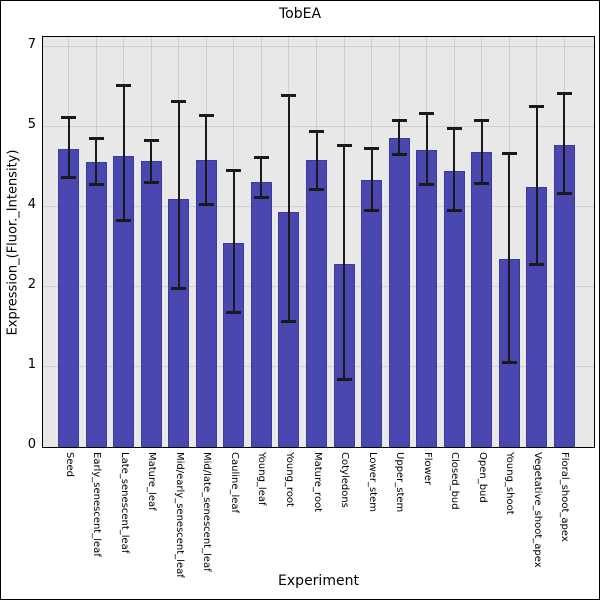 This screenshot has height=600, width=600. What do you see at coordinates (300, 14) in the screenshot?
I see `chart-title: TobEA` at bounding box center [300, 14].